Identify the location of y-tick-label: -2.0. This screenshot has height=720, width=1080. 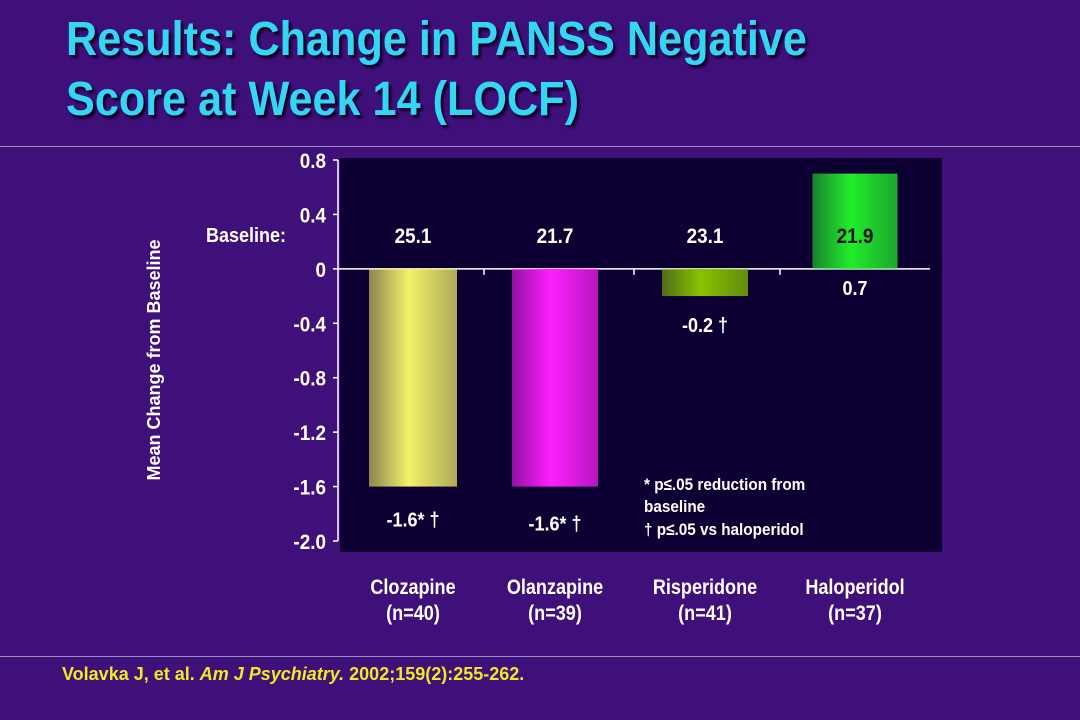
(309, 542).